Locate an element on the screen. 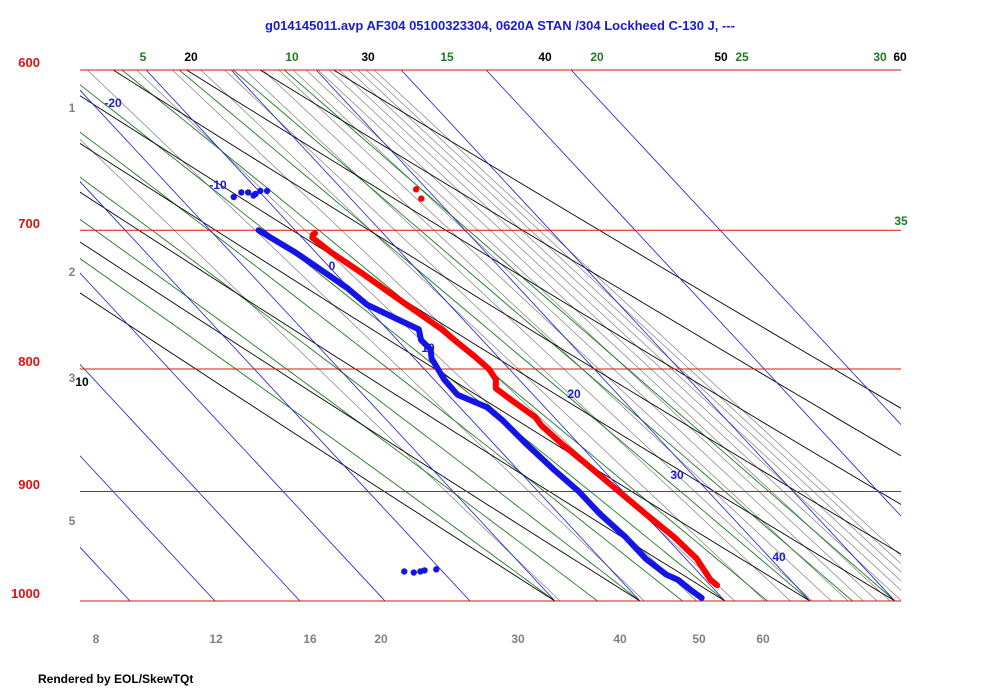  isotherm-label-20: 20 is located at coordinates (574, 394).